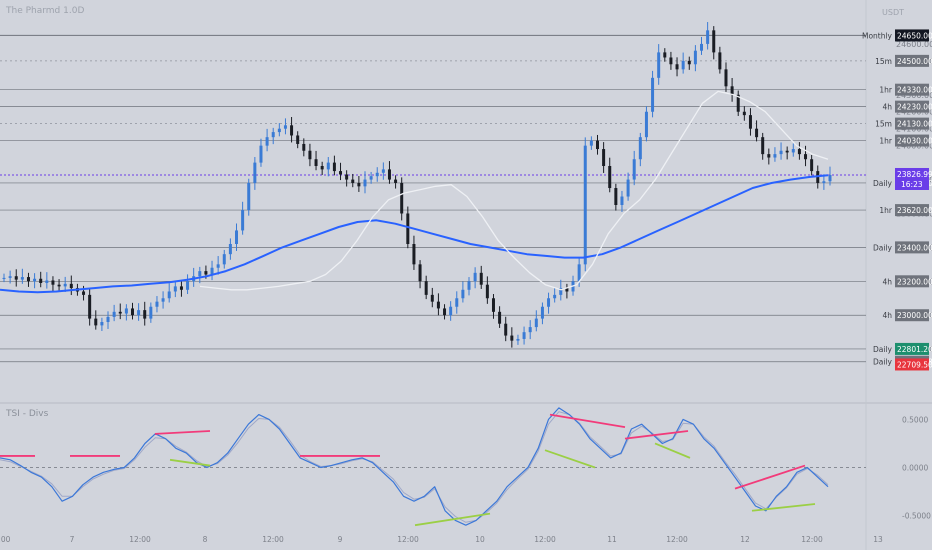 The width and height of the screenshot is (932, 550). I want to click on price-tag: 22801.20, so click(914, 349).